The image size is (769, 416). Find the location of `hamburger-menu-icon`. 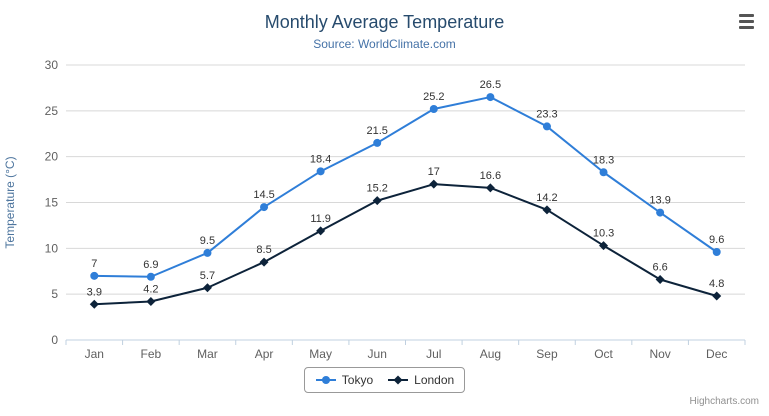

hamburger-menu-icon is located at coordinates (746, 21).